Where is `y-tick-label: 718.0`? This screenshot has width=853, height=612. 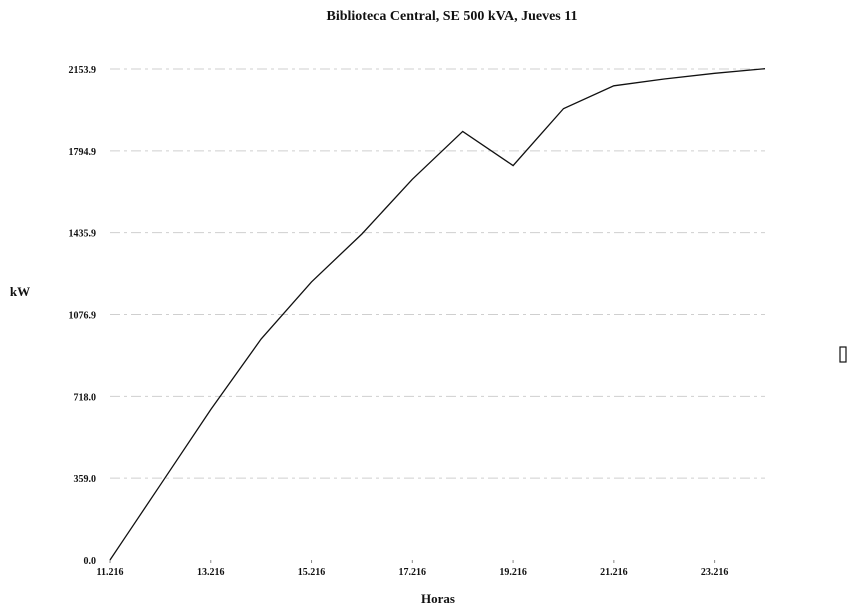 y-tick-label: 718.0 is located at coordinates (85, 397).